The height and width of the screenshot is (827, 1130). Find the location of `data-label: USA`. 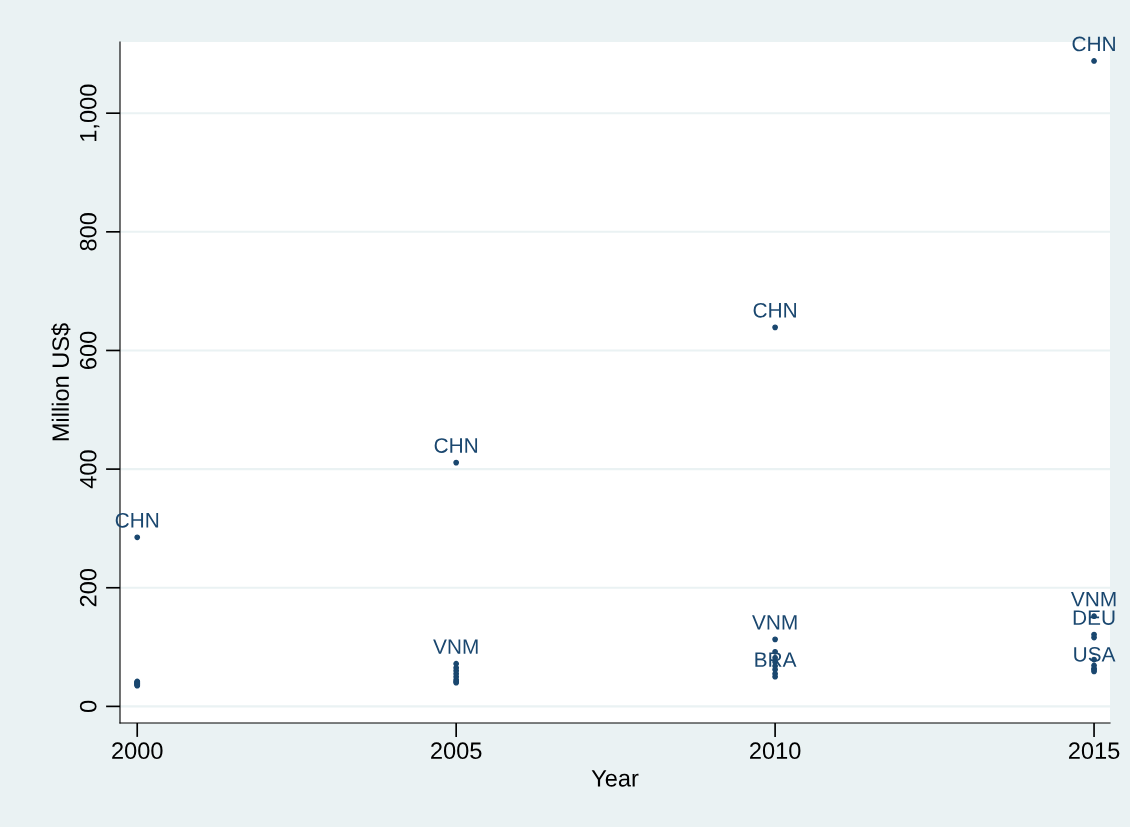

data-label: USA is located at coordinates (1095, 654).